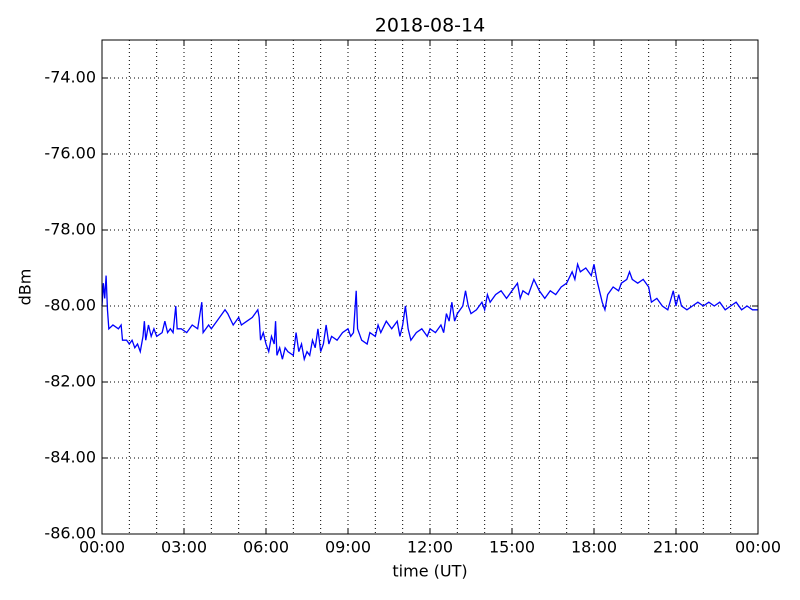 This screenshot has width=800, height=600. I want to click on y-tick-label: -78.00, so click(70, 229).